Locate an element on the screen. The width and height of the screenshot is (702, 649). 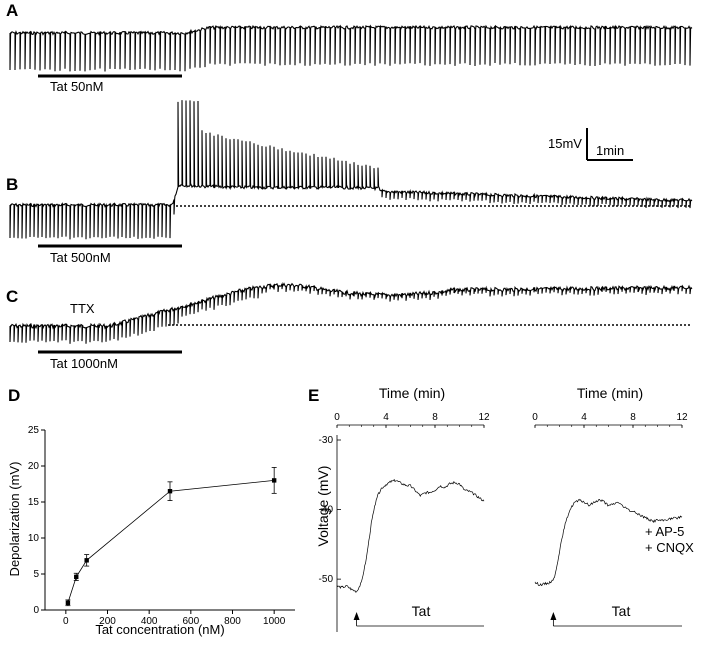
panel-e-right-xlabel: Time (min) is located at coordinates (610, 393).